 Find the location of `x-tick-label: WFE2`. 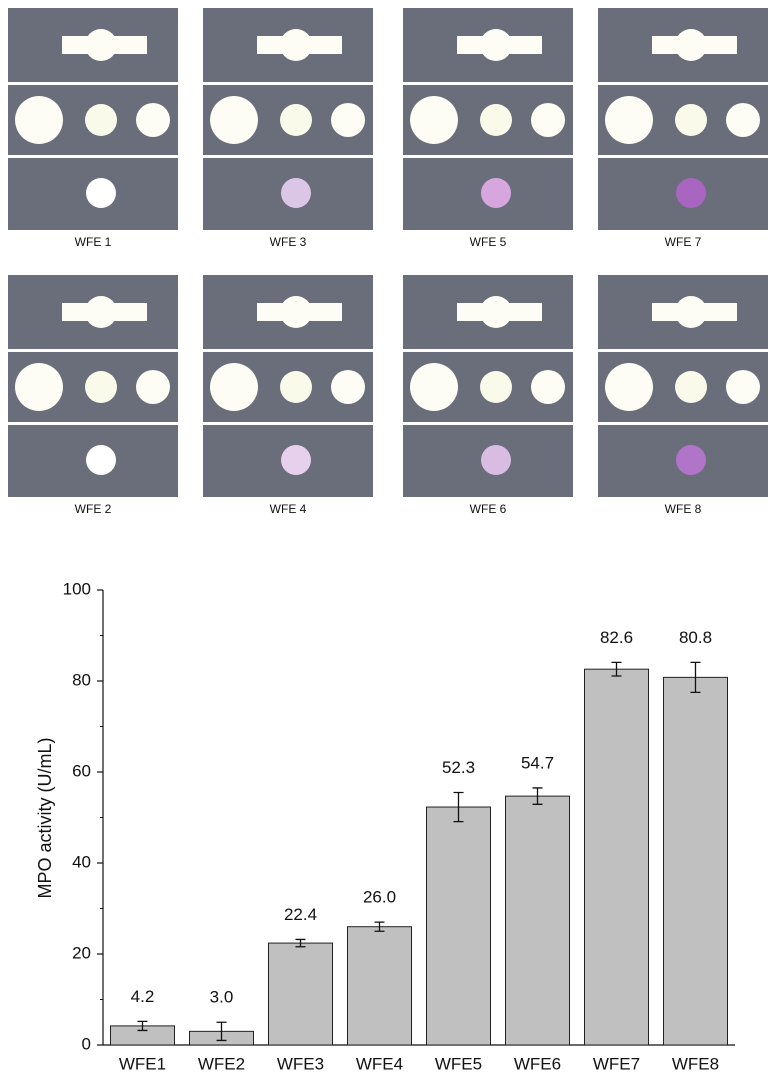

x-tick-label: WFE2 is located at coordinates (221, 1063).